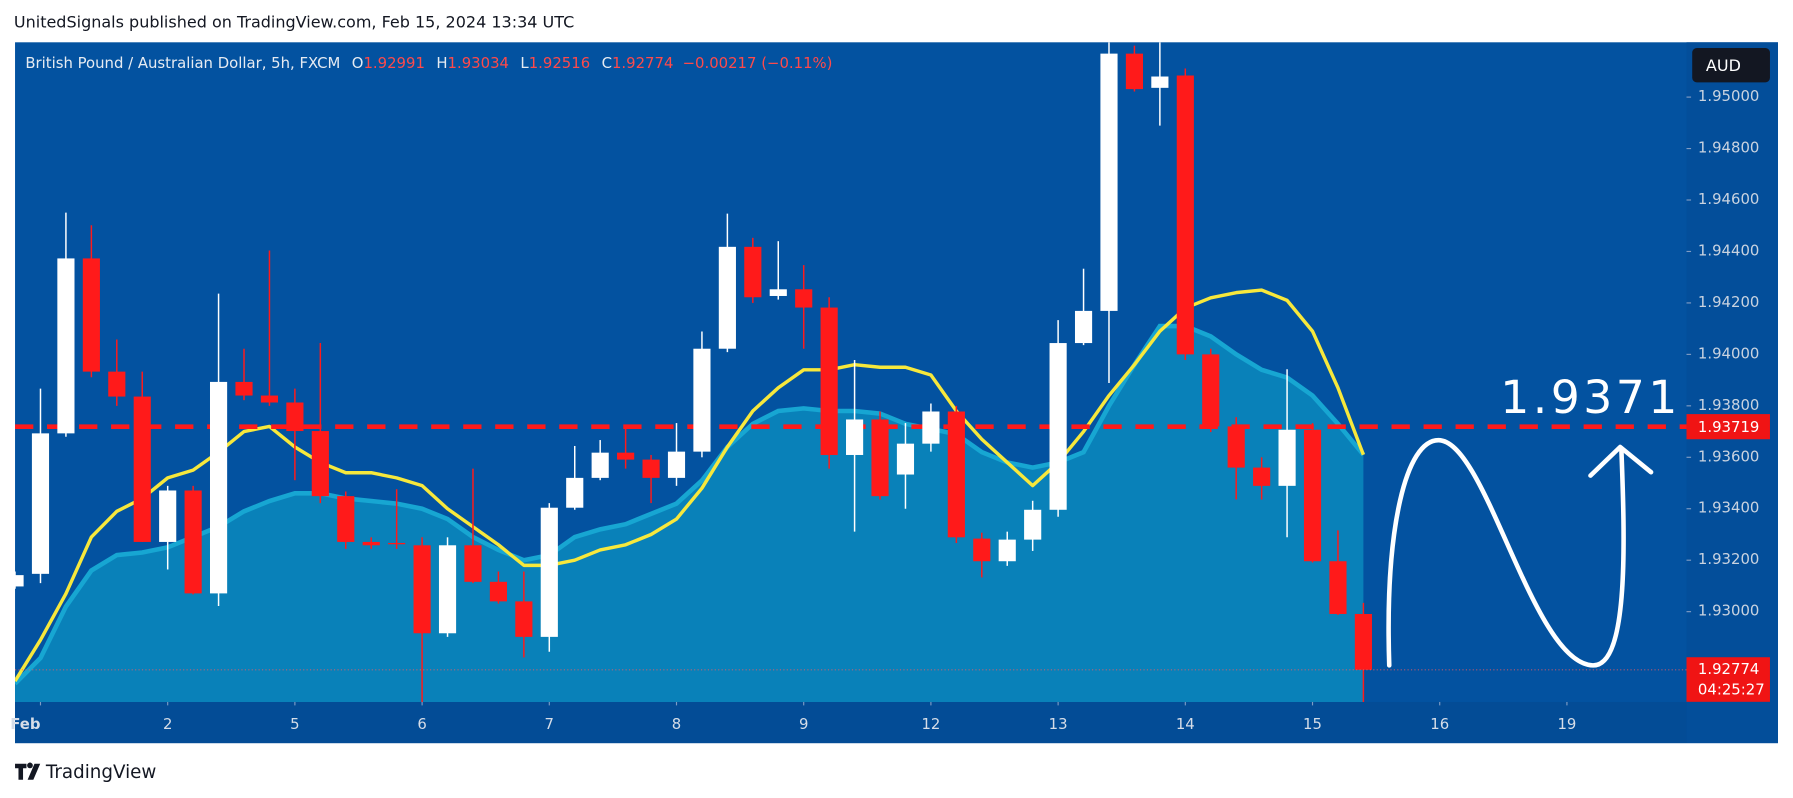 The image size is (1793, 798). I want to click on ohlc-value: 1.92516, so click(559, 63).